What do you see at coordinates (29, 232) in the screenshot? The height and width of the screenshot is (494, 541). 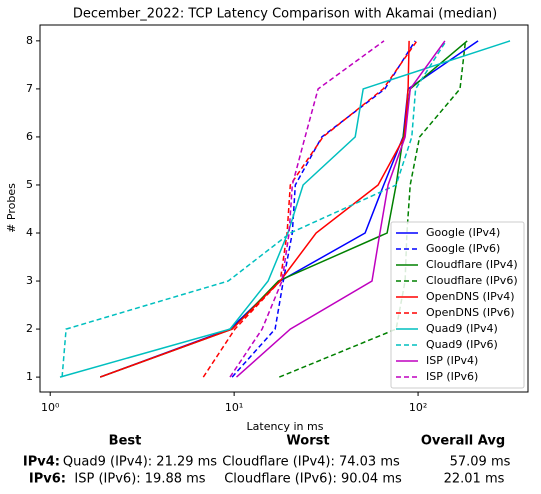 I see `y-tick-label: 4` at bounding box center [29, 232].